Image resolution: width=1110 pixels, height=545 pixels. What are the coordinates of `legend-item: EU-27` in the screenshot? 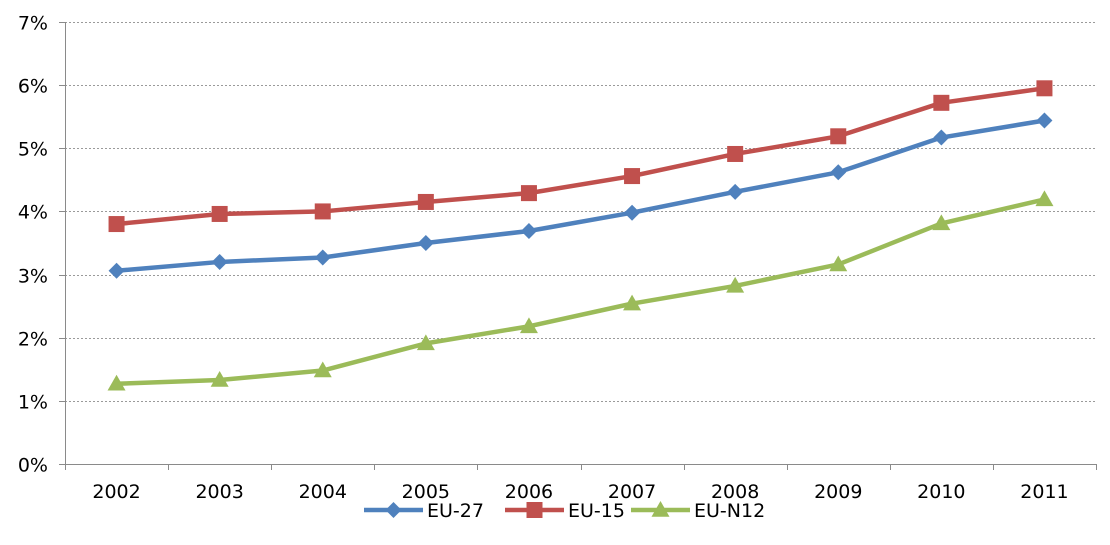 It's located at (424, 511).